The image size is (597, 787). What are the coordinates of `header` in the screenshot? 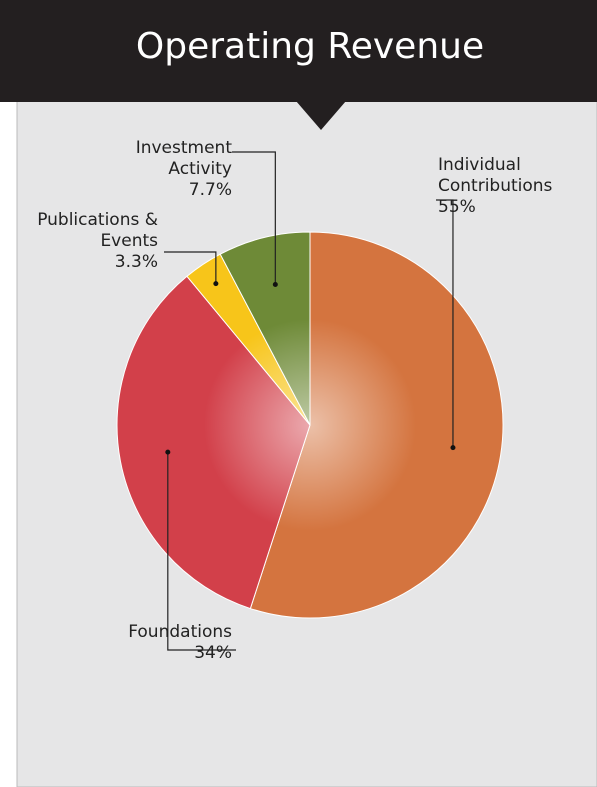 It's located at (298, 51).